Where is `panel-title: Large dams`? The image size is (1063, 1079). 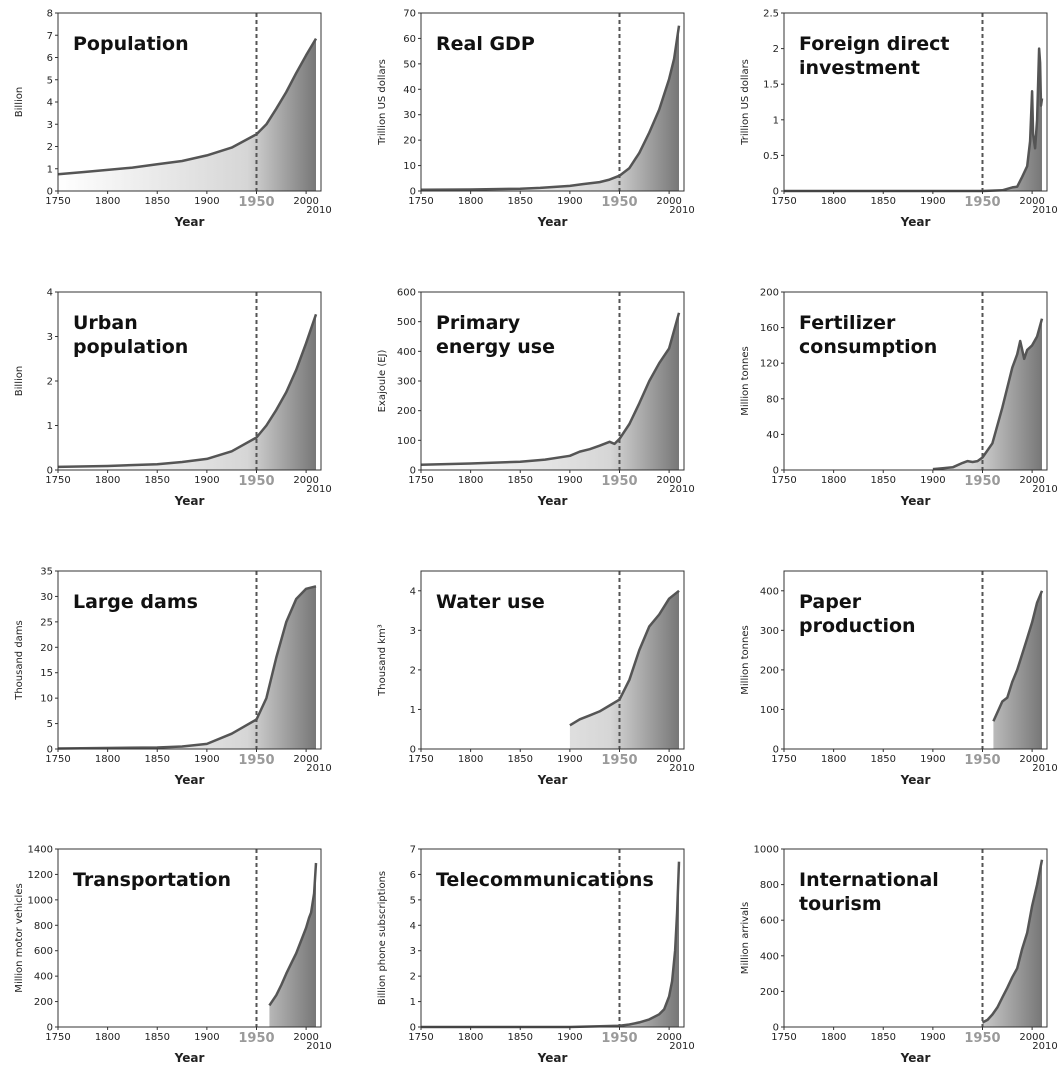
panel-title: Large dams is located at coordinates (135, 602).